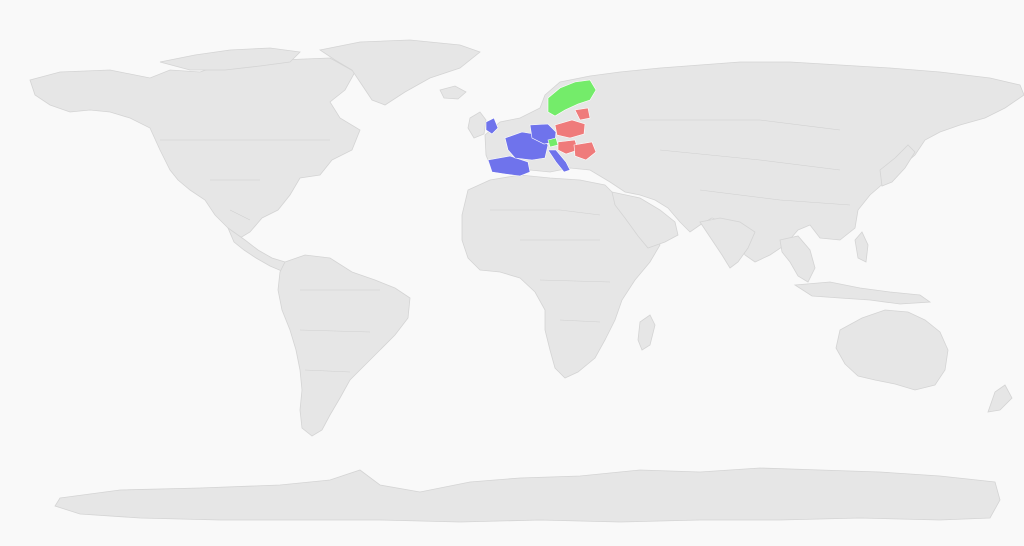 The image size is (1024, 546). Describe the element at coordinates (570, 129) in the screenshot. I see `region-poland-baltics` at that location.